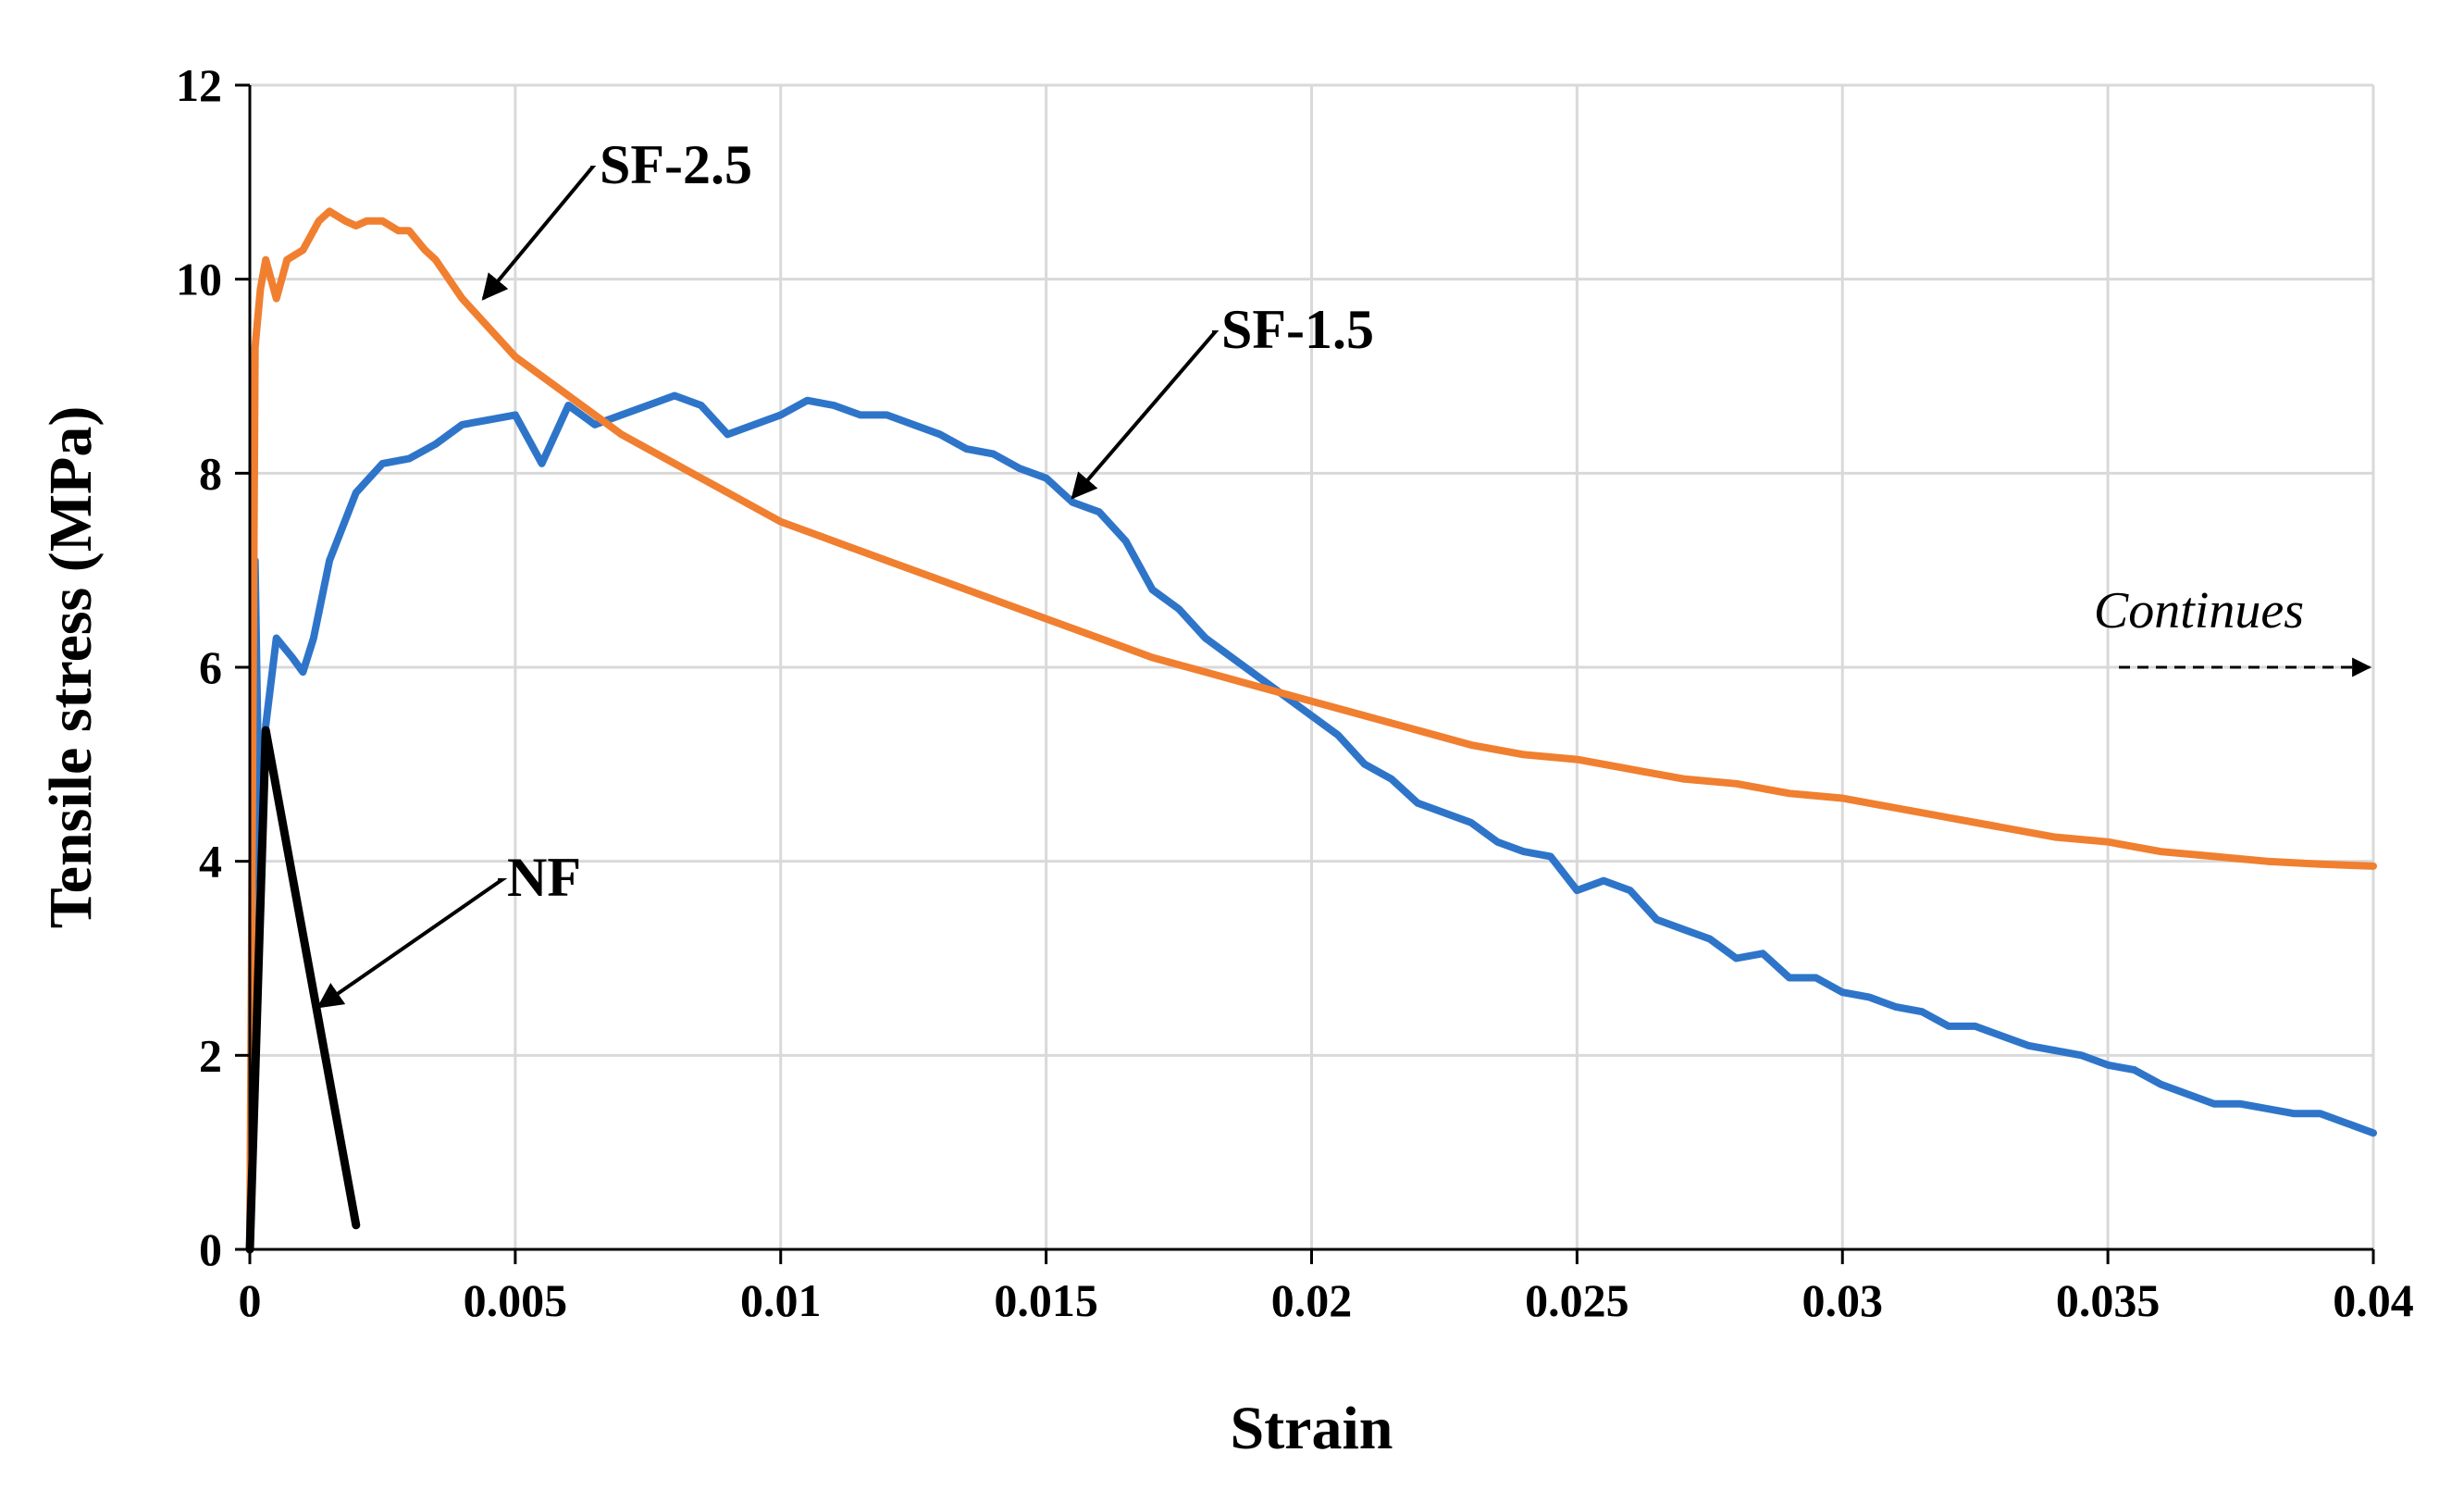  Describe the element at coordinates (781, 1300) in the screenshot. I see `x-tick-label: 0.01` at that location.